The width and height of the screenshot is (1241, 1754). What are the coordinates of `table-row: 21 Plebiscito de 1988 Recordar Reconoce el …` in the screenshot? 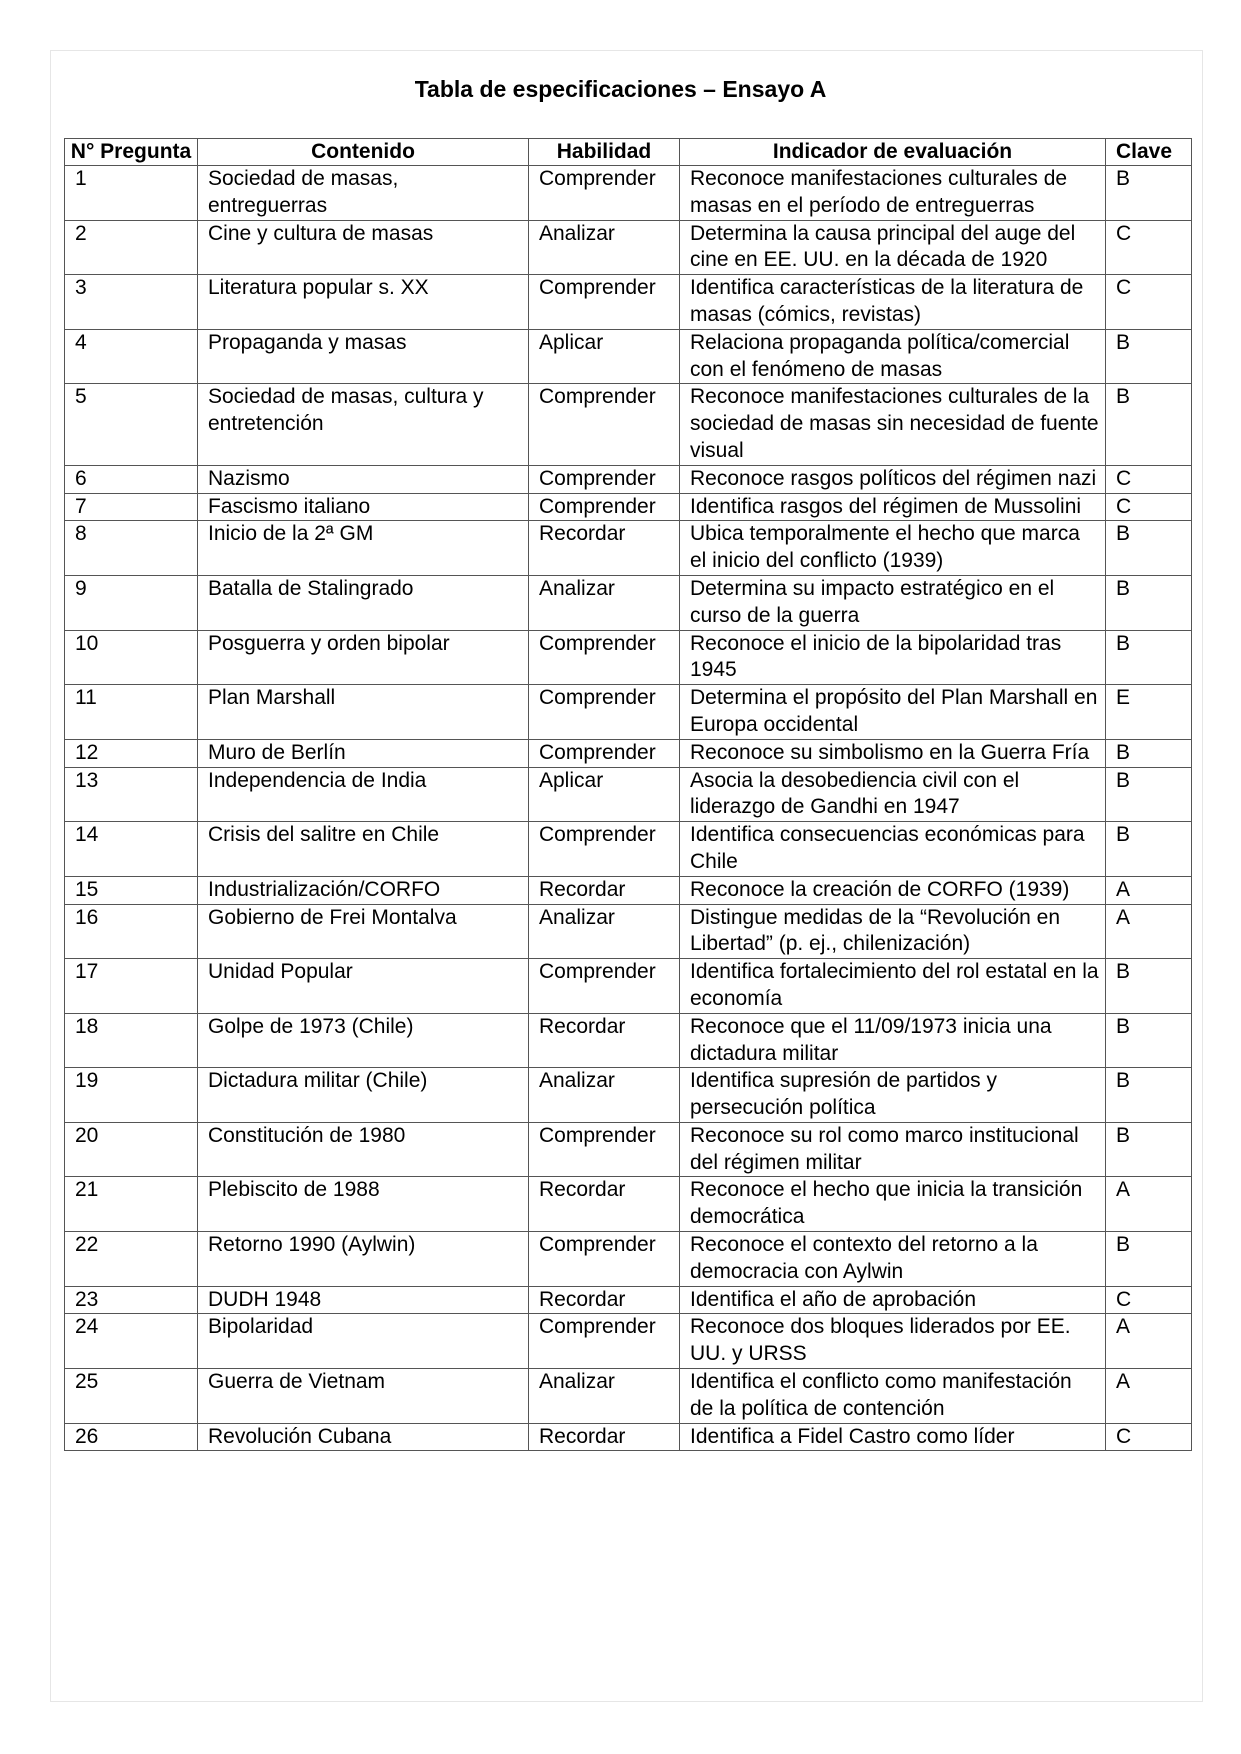 It's located at (628, 1204).